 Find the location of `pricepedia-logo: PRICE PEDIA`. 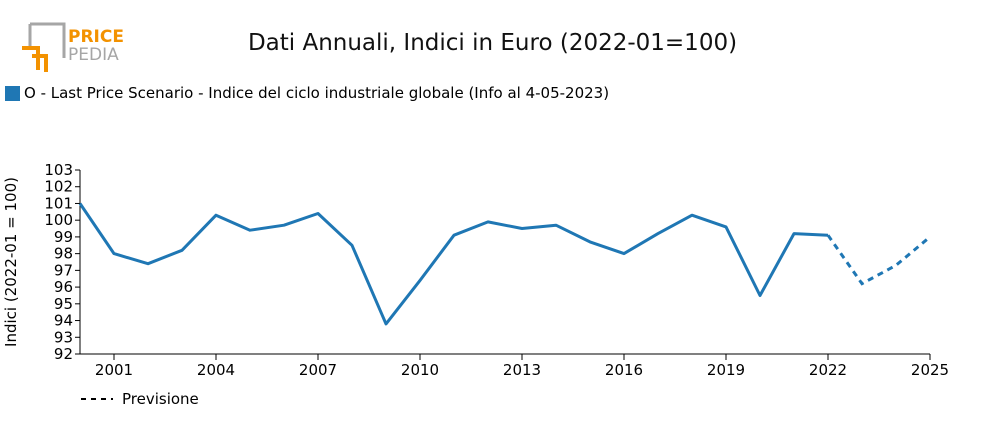

pricepedia-logo: PRICE PEDIA is located at coordinates (73, 47).